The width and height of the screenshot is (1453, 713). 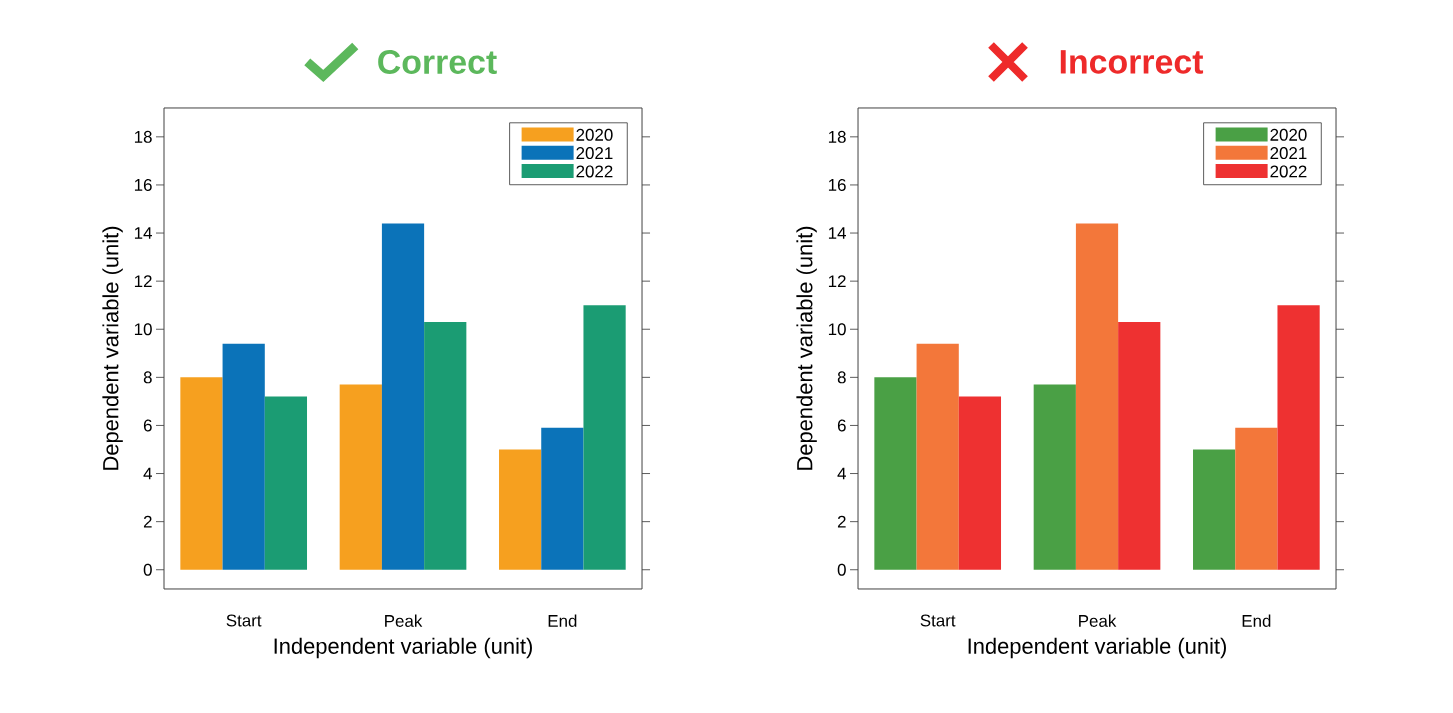 What do you see at coordinates (1132, 62) in the screenshot?
I see `chart-title: Incorrect` at bounding box center [1132, 62].